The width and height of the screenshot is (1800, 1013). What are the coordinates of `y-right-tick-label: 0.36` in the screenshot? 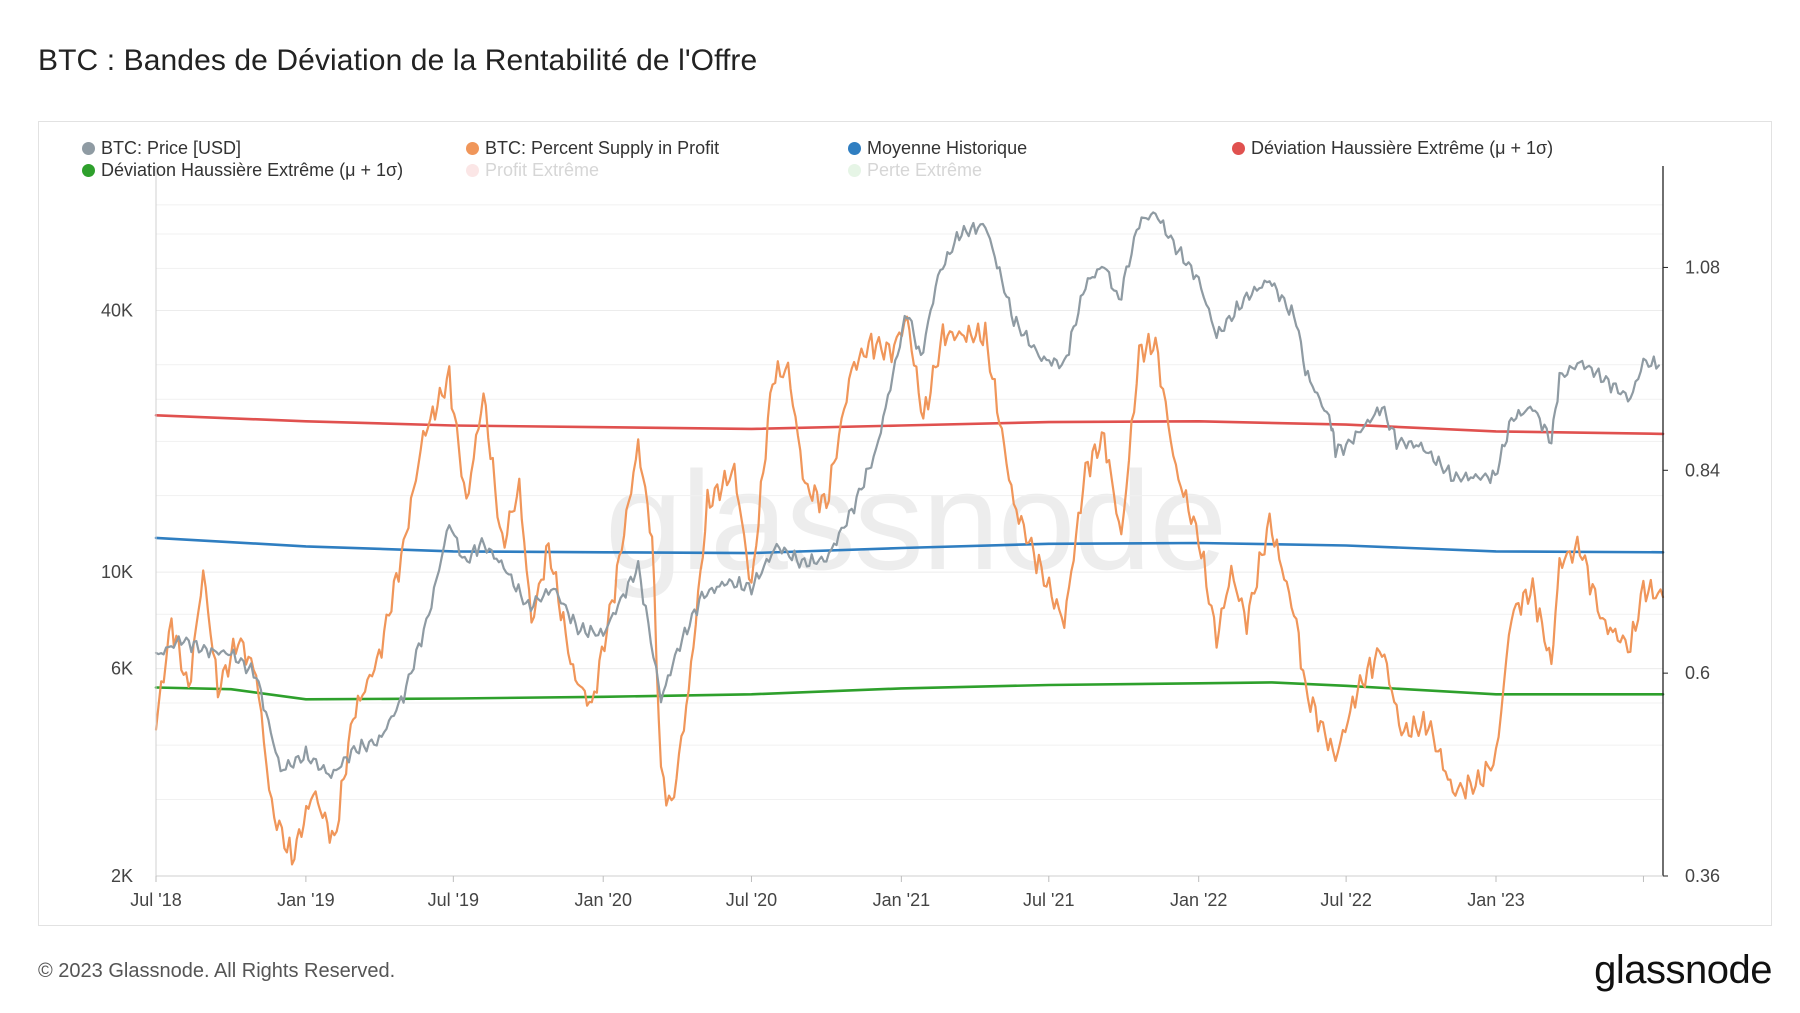 It's located at (1702, 876).